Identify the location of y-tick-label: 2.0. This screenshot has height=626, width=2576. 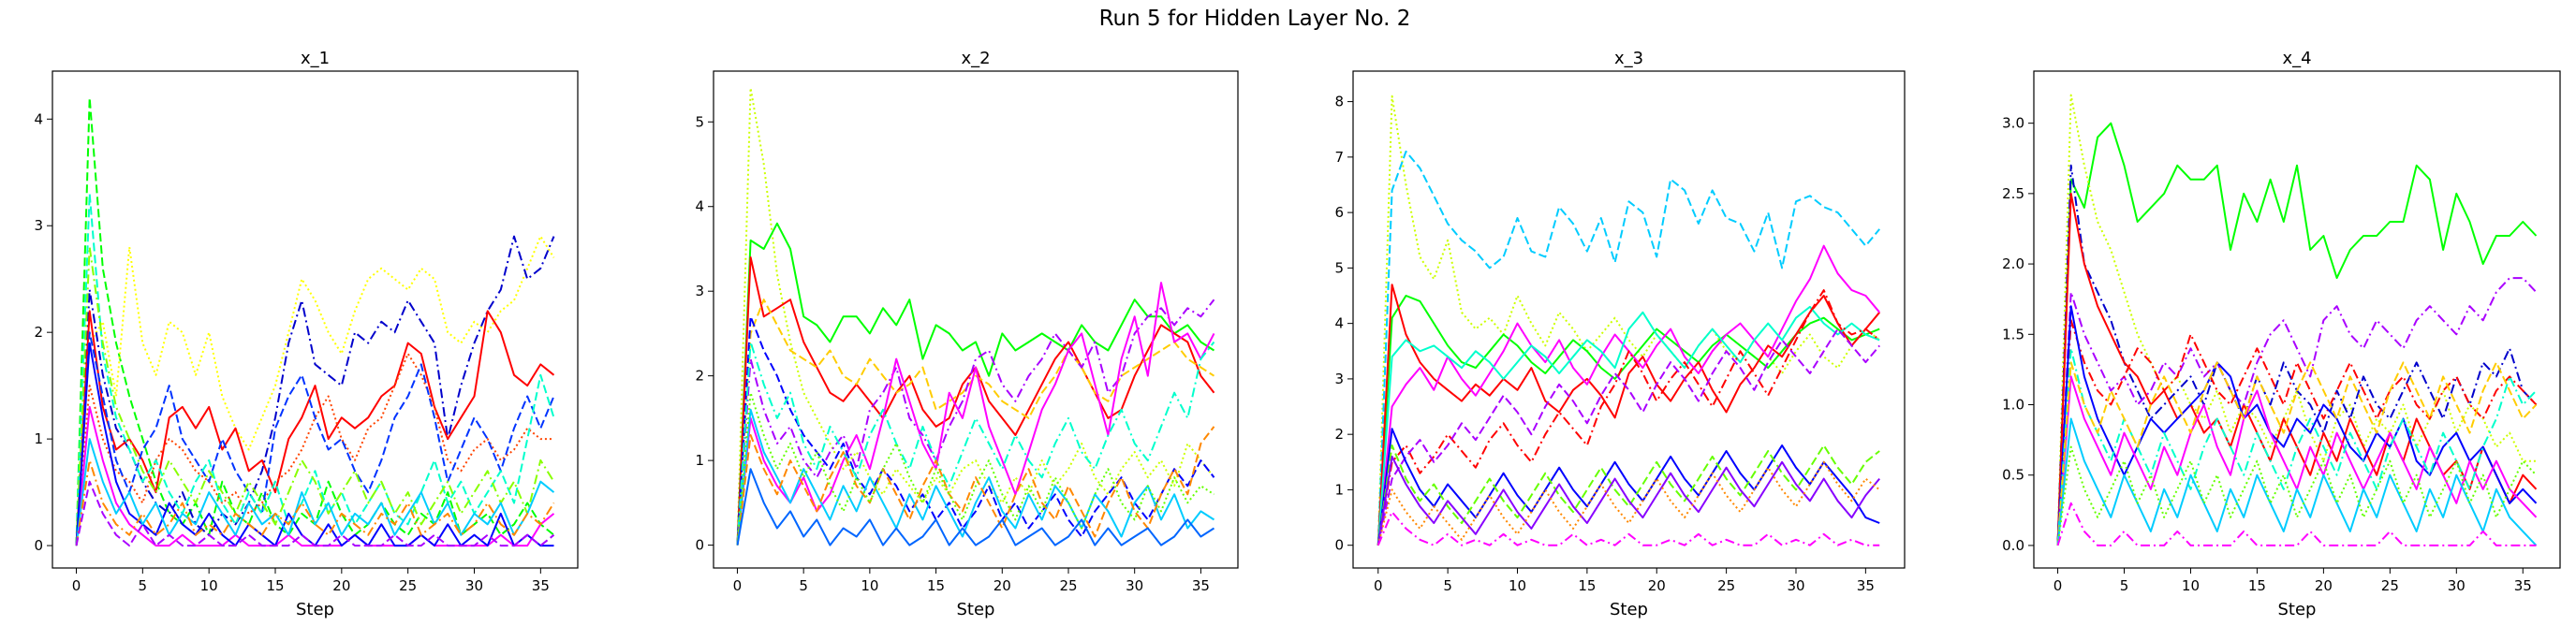
(2013, 263).